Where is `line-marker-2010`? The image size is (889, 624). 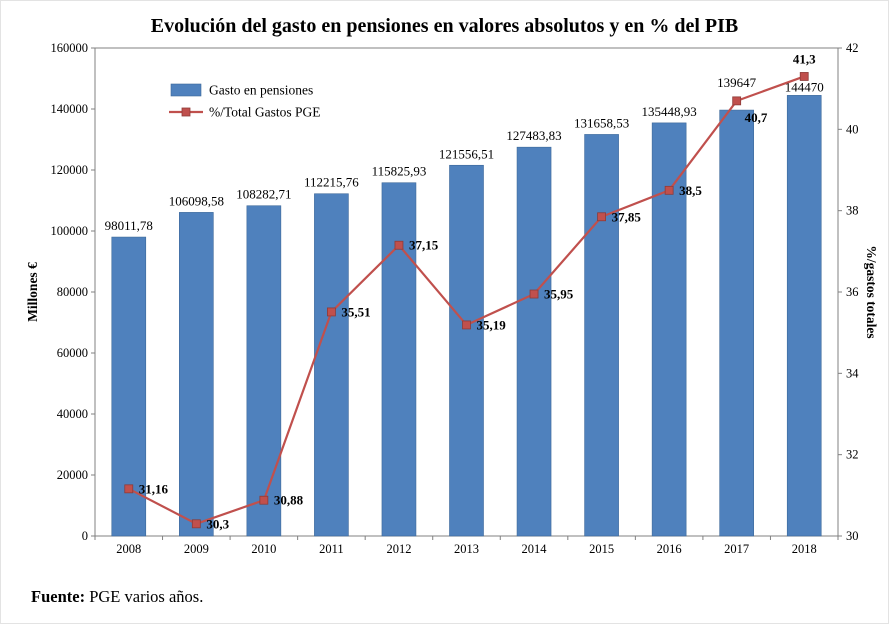
line-marker-2010 is located at coordinates (264, 500).